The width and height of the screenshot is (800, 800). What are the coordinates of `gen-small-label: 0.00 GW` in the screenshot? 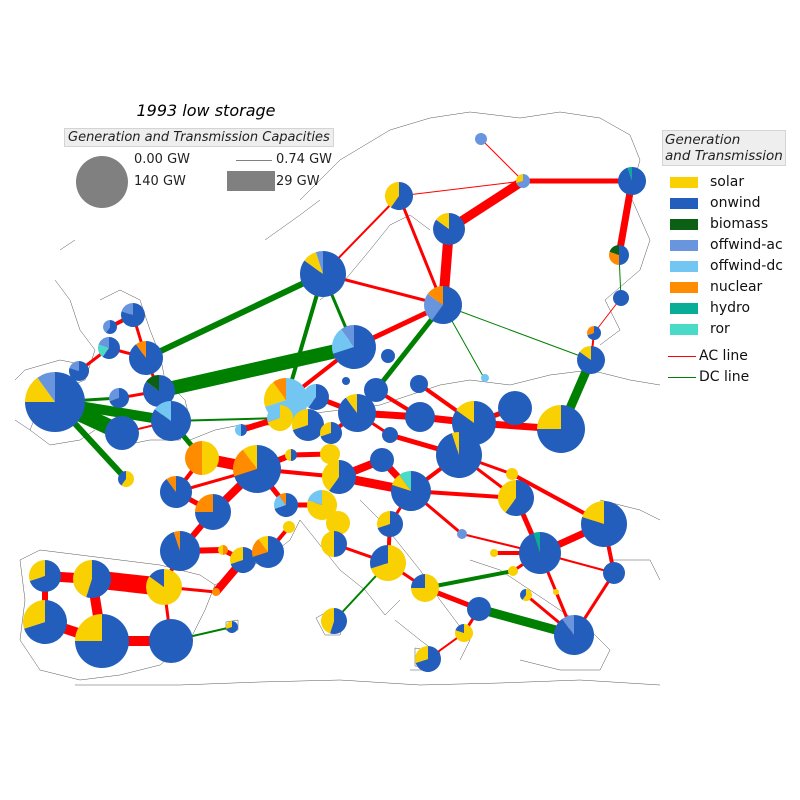 It's located at (162, 159).